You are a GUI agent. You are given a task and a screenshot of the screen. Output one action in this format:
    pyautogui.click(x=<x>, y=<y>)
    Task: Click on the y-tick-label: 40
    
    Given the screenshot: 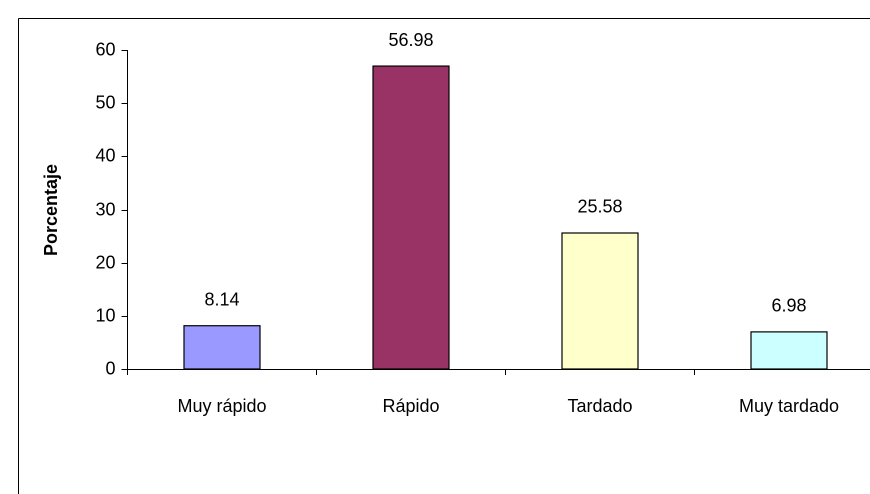 What is the action you would take?
    pyautogui.click(x=105, y=155)
    